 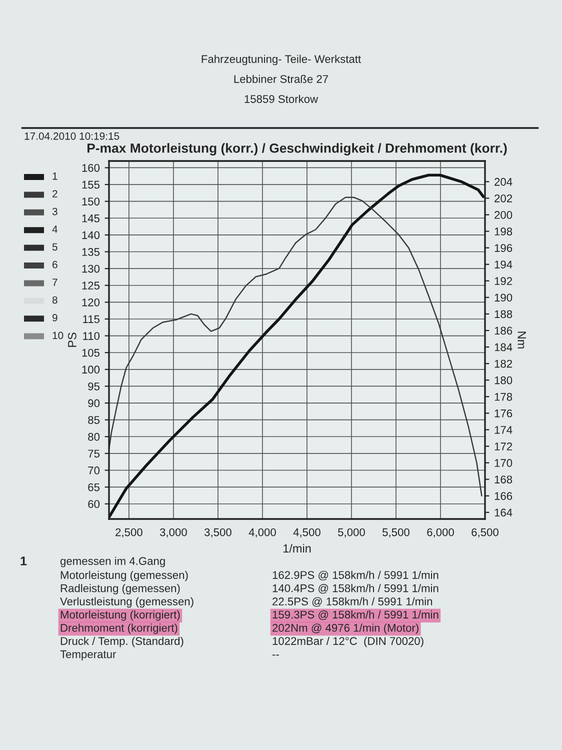 I want to click on text: 159.3PS @ 158km/h / 5991 1/min, so click(x=355, y=615).